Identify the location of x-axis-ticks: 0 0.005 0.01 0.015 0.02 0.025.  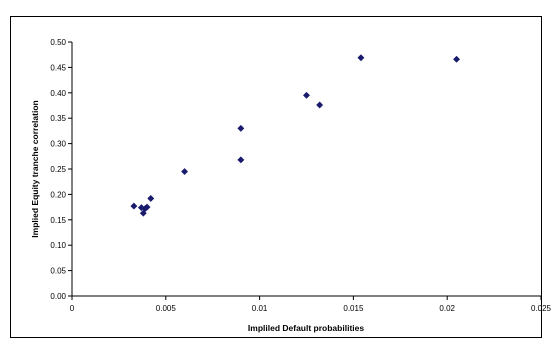
(311, 304).